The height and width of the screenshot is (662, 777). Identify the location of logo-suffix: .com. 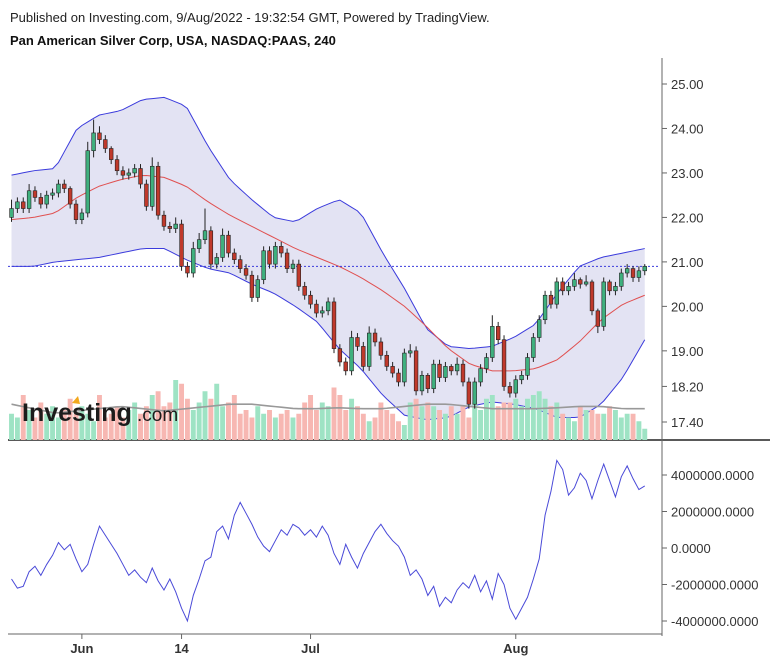
(157, 415).